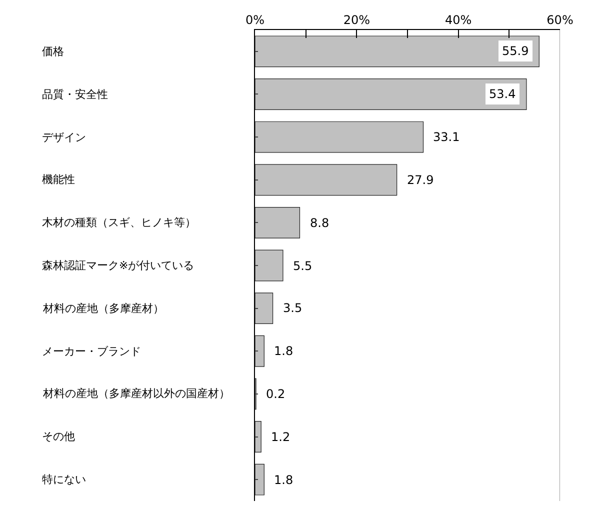 The height and width of the screenshot is (515, 600). Describe the element at coordinates (58, 179) in the screenshot. I see `y-tick-label: 機能性` at that location.